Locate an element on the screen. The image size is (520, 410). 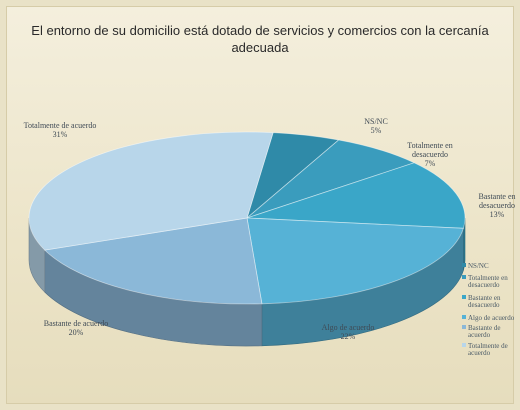
slice-label: 20% is located at coordinates (76, 332).